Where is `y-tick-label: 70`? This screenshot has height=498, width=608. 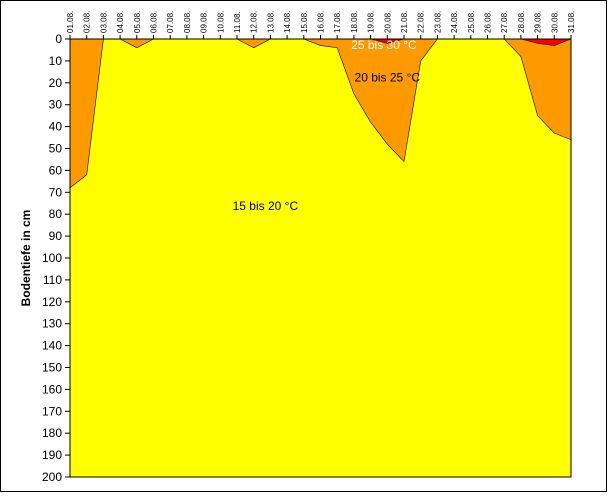 y-tick-label: 70 is located at coordinates (56, 192).